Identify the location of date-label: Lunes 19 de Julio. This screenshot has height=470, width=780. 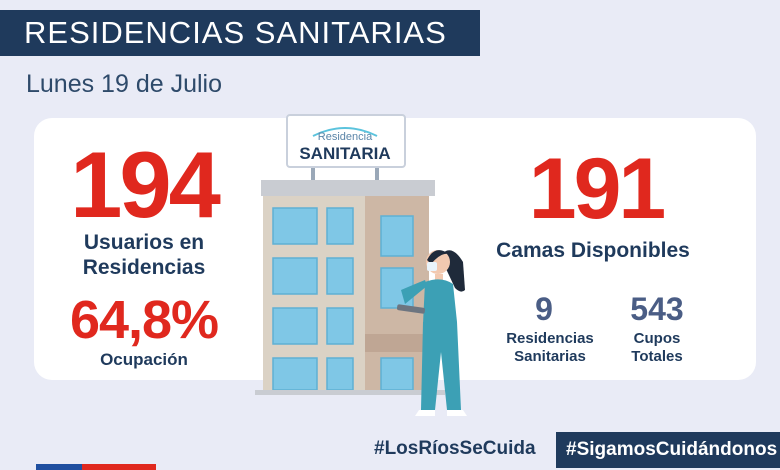
(124, 84).